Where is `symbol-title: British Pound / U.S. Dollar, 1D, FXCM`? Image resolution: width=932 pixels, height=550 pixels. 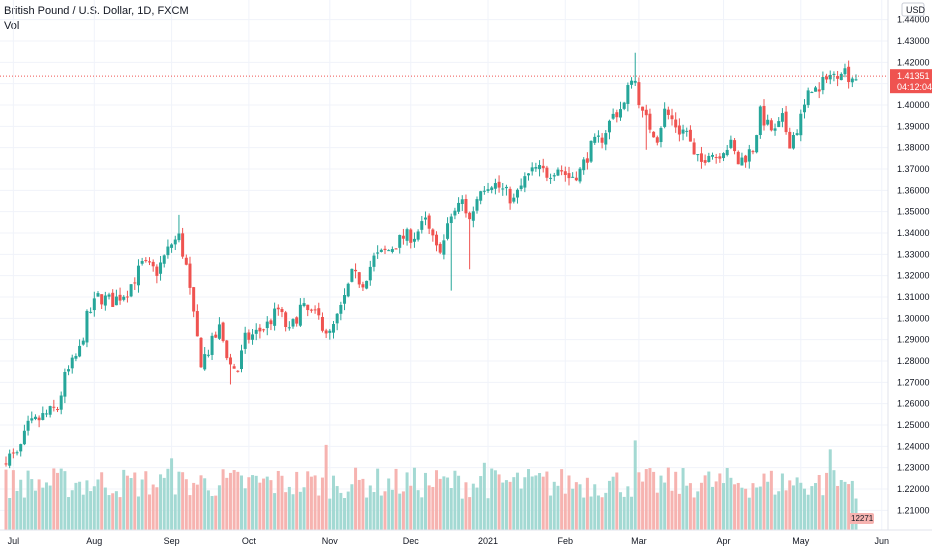 symbol-title: British Pound / U.S. Dollar, 1D, FXCM is located at coordinates (96, 11).